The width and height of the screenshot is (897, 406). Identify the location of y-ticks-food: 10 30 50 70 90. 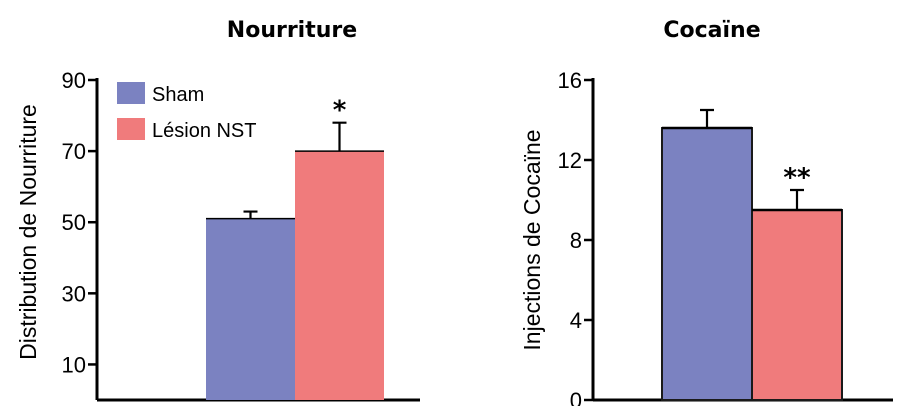
(79, 222).